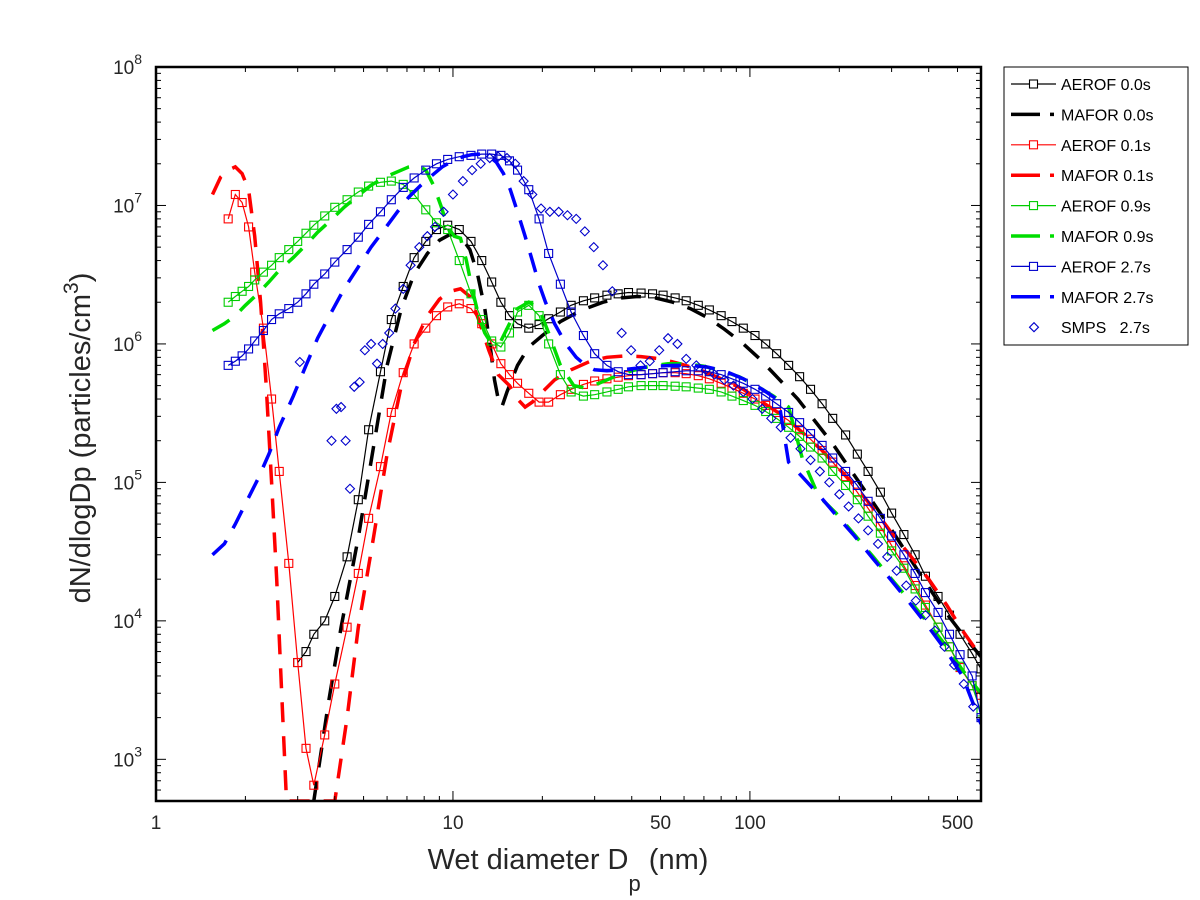 The height and width of the screenshot is (900, 1200). Describe the element at coordinates (127, 411) in the screenshot. I see `y-tick-labels: 10³ 10⁴ 10⁵ 10⁶ 10⁷ 10⁸` at that location.